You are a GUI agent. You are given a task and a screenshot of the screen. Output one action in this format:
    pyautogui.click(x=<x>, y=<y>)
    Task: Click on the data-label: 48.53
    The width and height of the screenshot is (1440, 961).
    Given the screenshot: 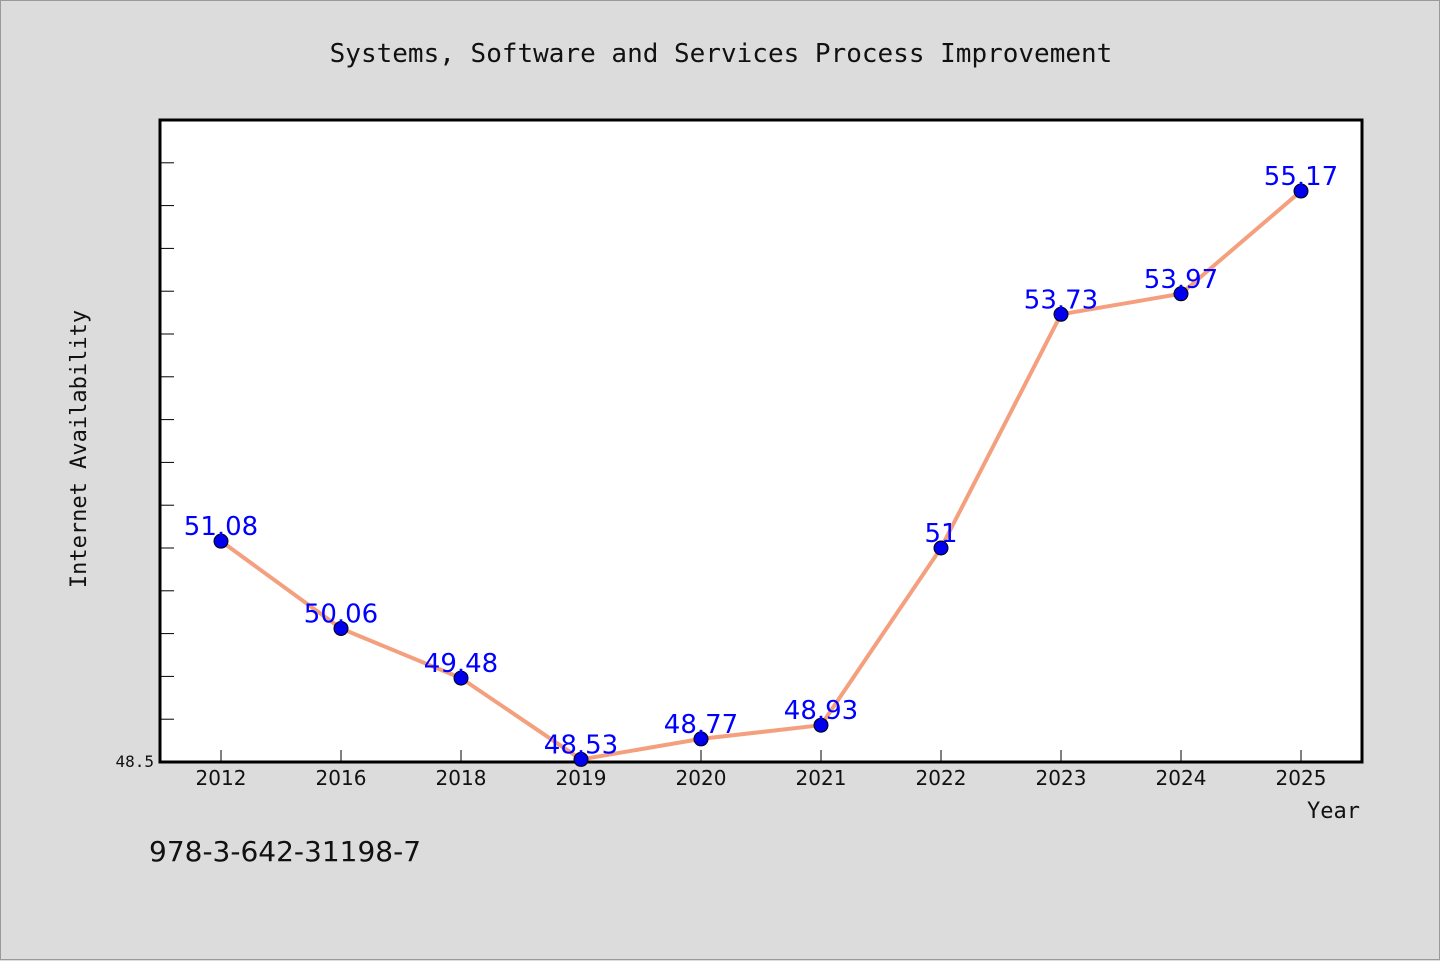 What is the action you would take?
    pyautogui.click(x=581, y=745)
    